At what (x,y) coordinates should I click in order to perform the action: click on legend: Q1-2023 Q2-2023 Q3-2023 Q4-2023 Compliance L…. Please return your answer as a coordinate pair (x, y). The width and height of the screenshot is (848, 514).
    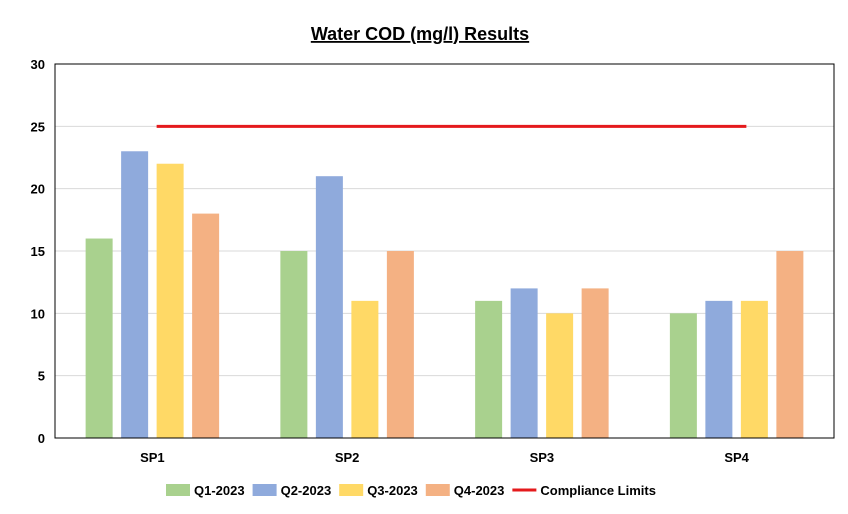
    Looking at the image, I should click on (411, 490).